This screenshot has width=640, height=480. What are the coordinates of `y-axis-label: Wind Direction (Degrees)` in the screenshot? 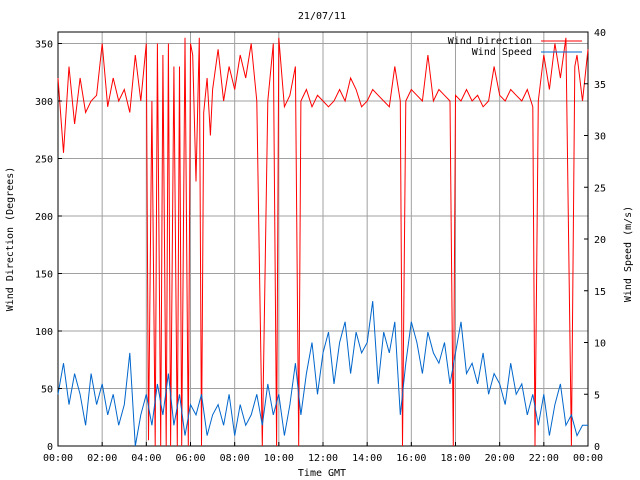 It's located at (10, 239).